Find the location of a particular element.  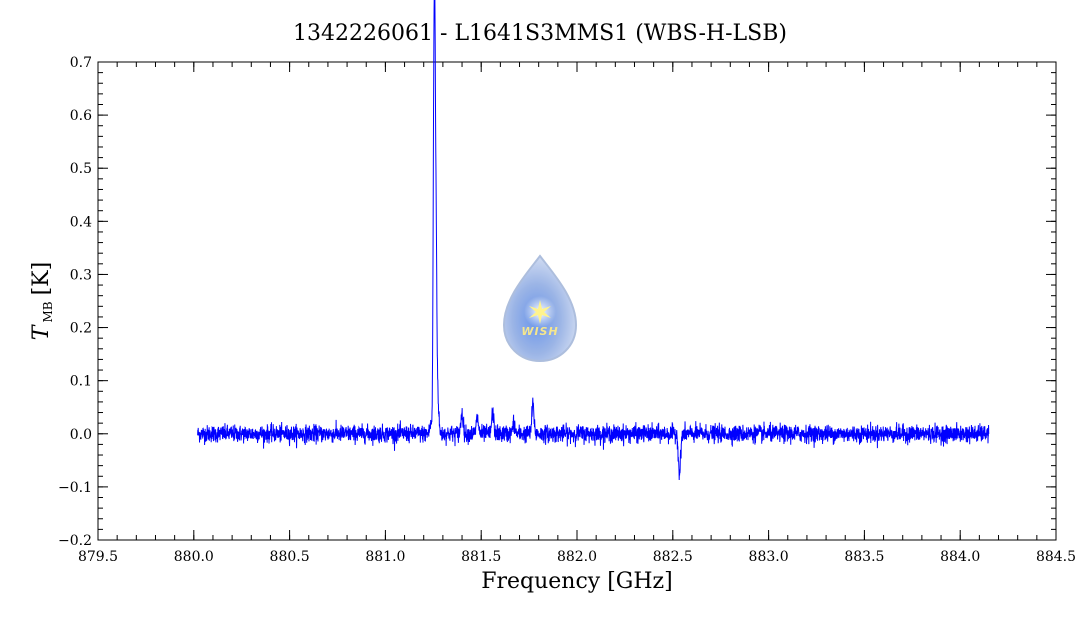

x-tick-label: 882.5 is located at coordinates (673, 557).